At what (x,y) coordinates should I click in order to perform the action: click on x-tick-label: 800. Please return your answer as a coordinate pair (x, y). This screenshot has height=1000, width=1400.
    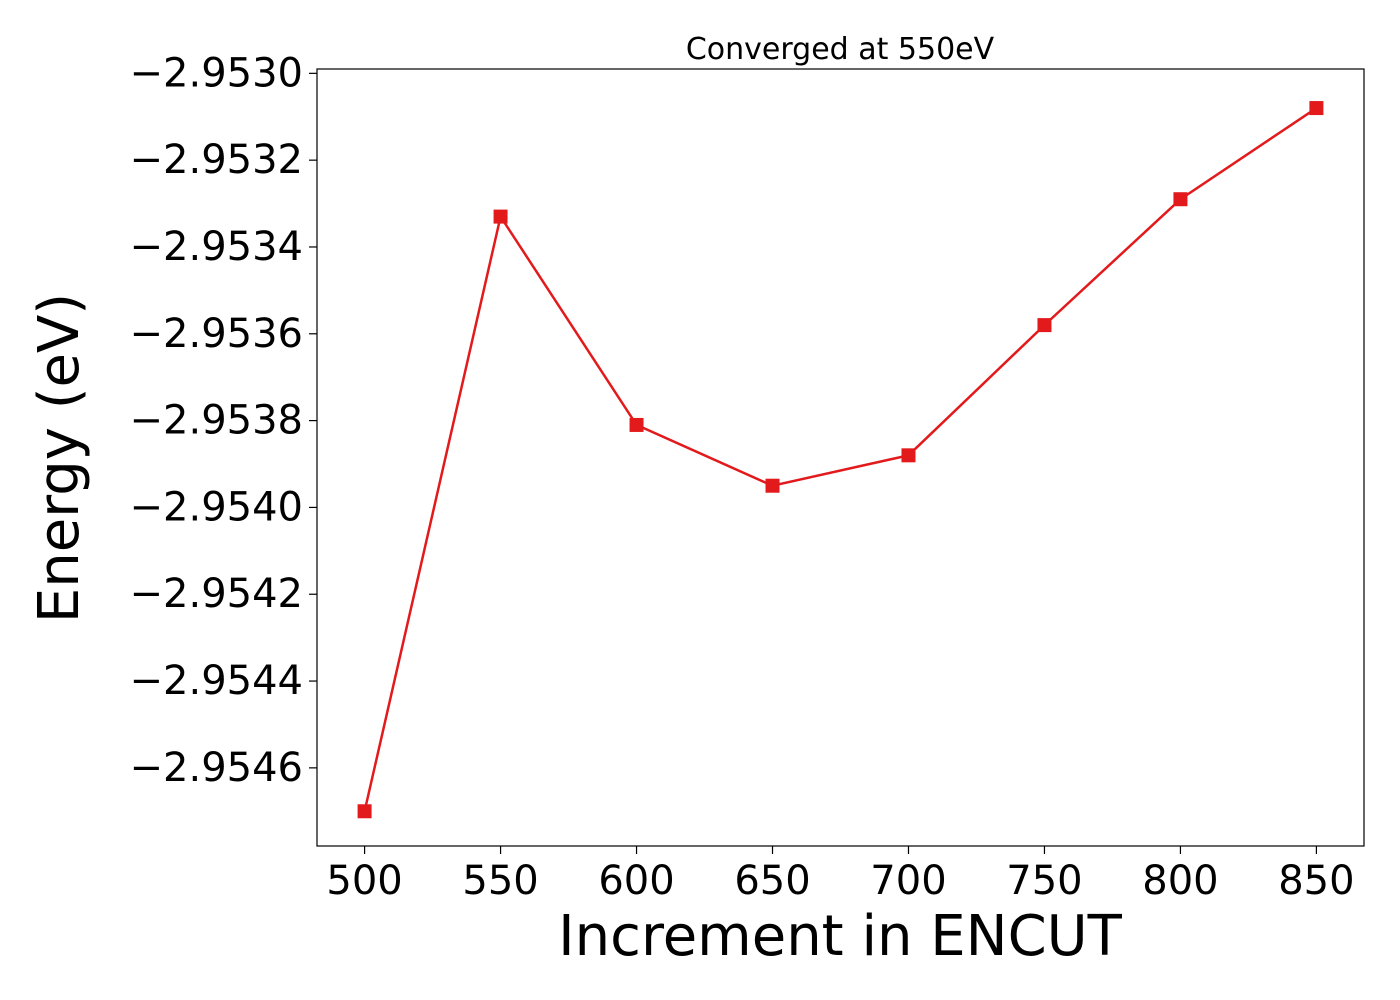
    Looking at the image, I should click on (1180, 881).